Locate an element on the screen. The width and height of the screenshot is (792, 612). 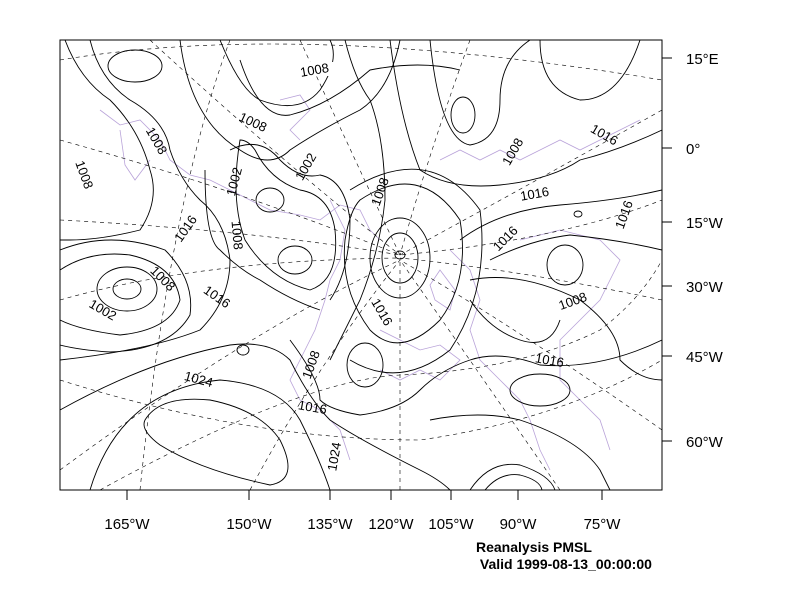
y-tick-label: 45°W is located at coordinates (705, 357).